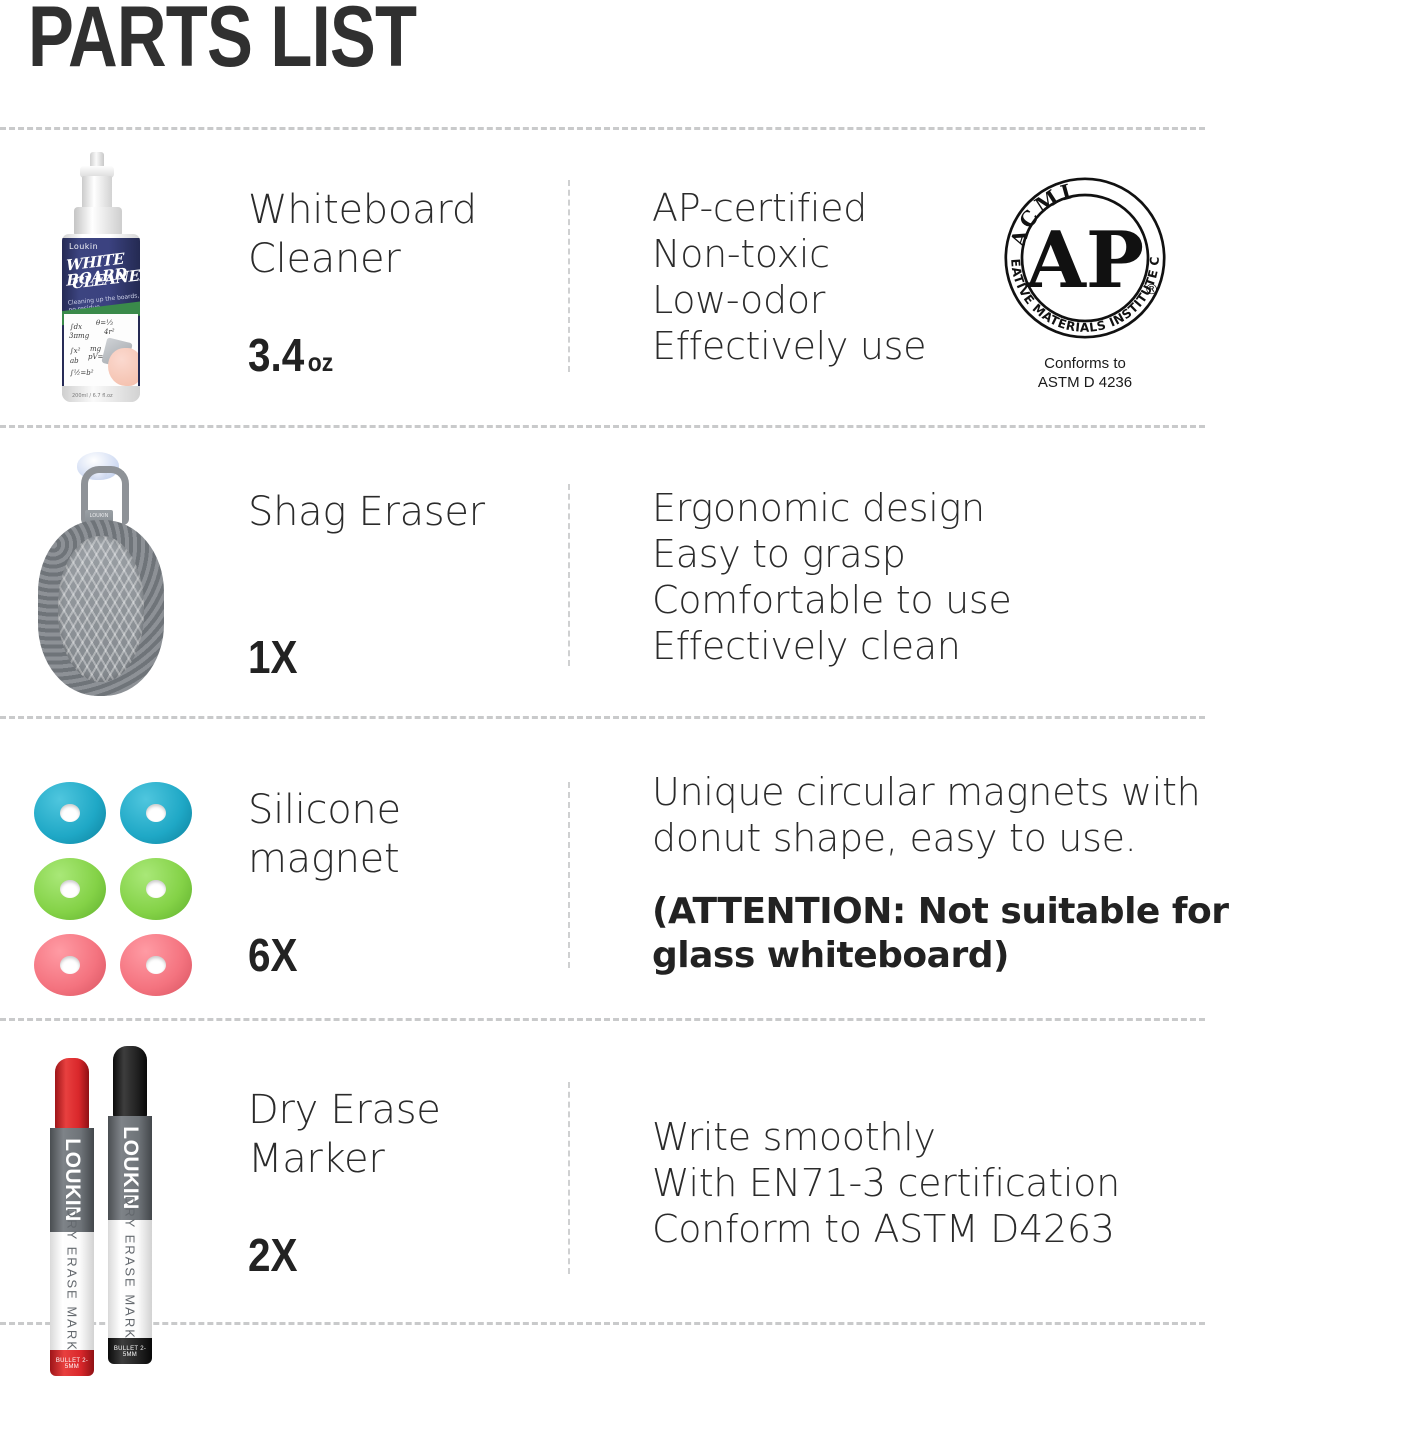 The image size is (1402, 1449). Describe the element at coordinates (315, 955) in the screenshot. I see `product-quantity: 6X` at that location.